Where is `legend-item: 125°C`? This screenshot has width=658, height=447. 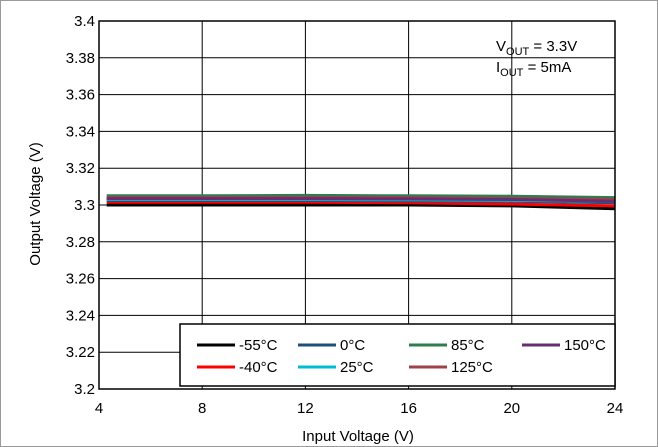 legend-item: 125°C is located at coordinates (451, 367).